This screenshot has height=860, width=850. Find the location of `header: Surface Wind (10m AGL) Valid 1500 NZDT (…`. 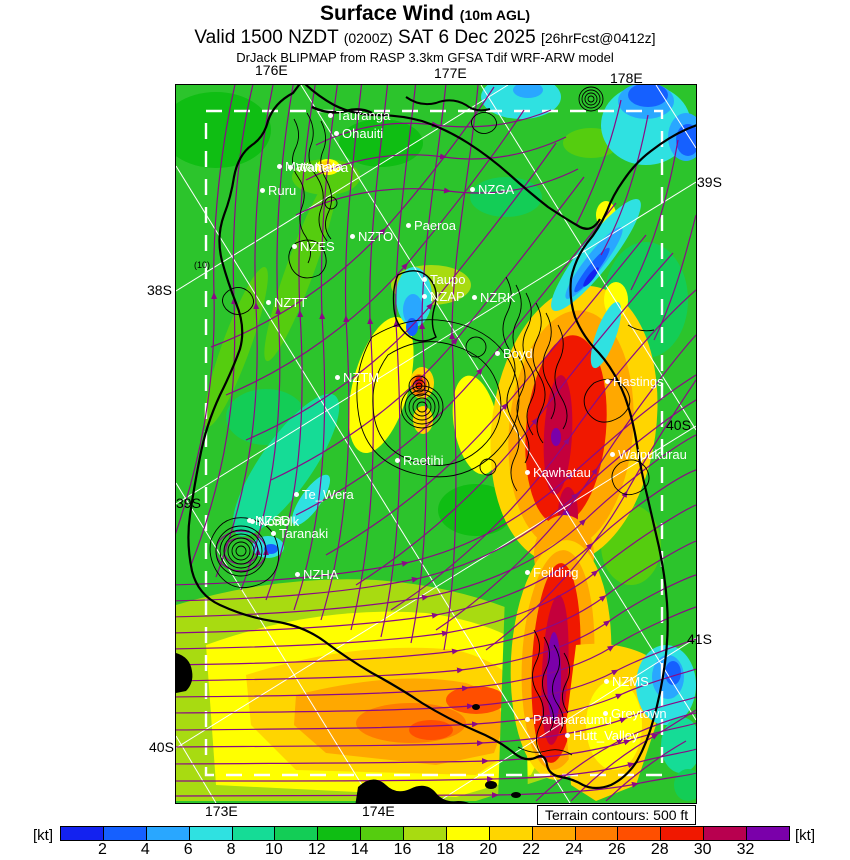

header: Surface Wind (10m AGL) Valid 1500 NZDT (… is located at coordinates (425, 33).